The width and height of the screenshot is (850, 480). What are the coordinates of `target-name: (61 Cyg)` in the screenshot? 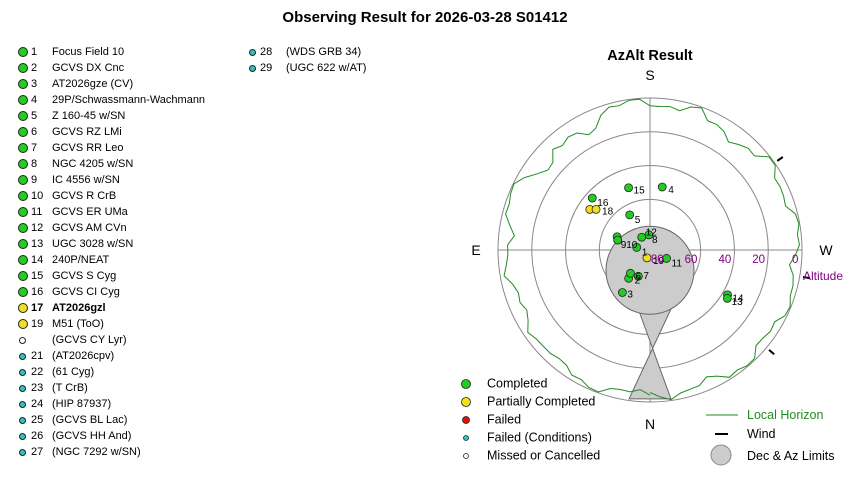 It's located at (73, 372).